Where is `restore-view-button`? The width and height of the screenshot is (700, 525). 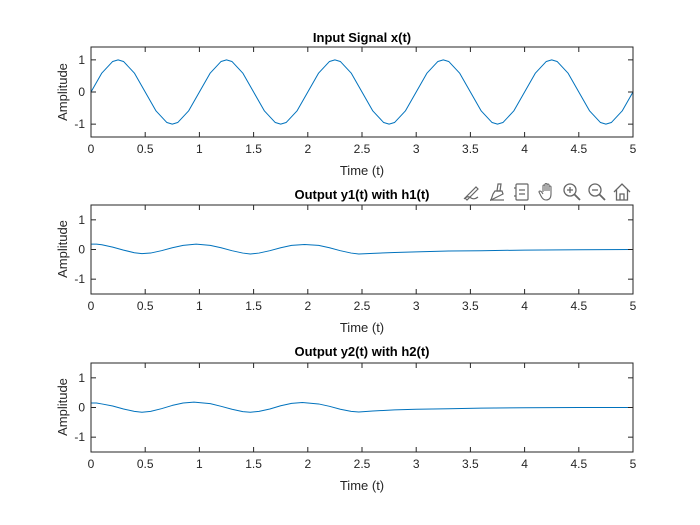
restore-view-button is located at coordinates (622, 192).